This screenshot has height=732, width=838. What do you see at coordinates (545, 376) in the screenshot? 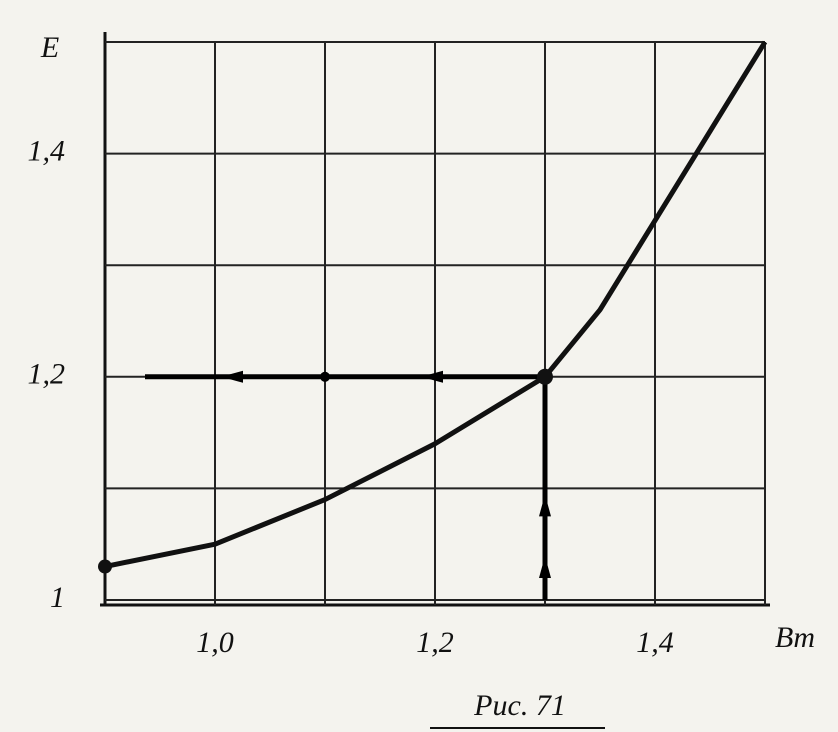
I see `intersection-point` at bounding box center [545, 376].